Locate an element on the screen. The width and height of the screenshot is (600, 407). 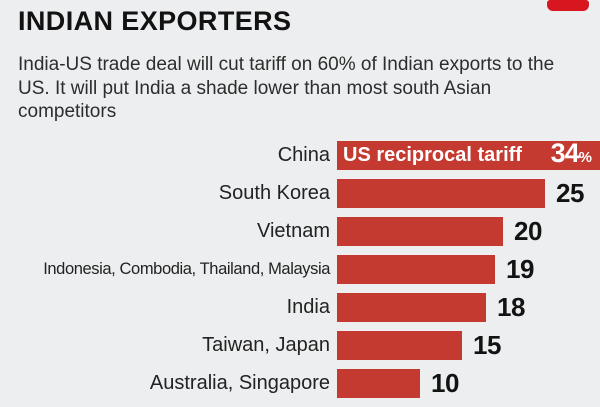
brand-logo is located at coordinates (568, 5).